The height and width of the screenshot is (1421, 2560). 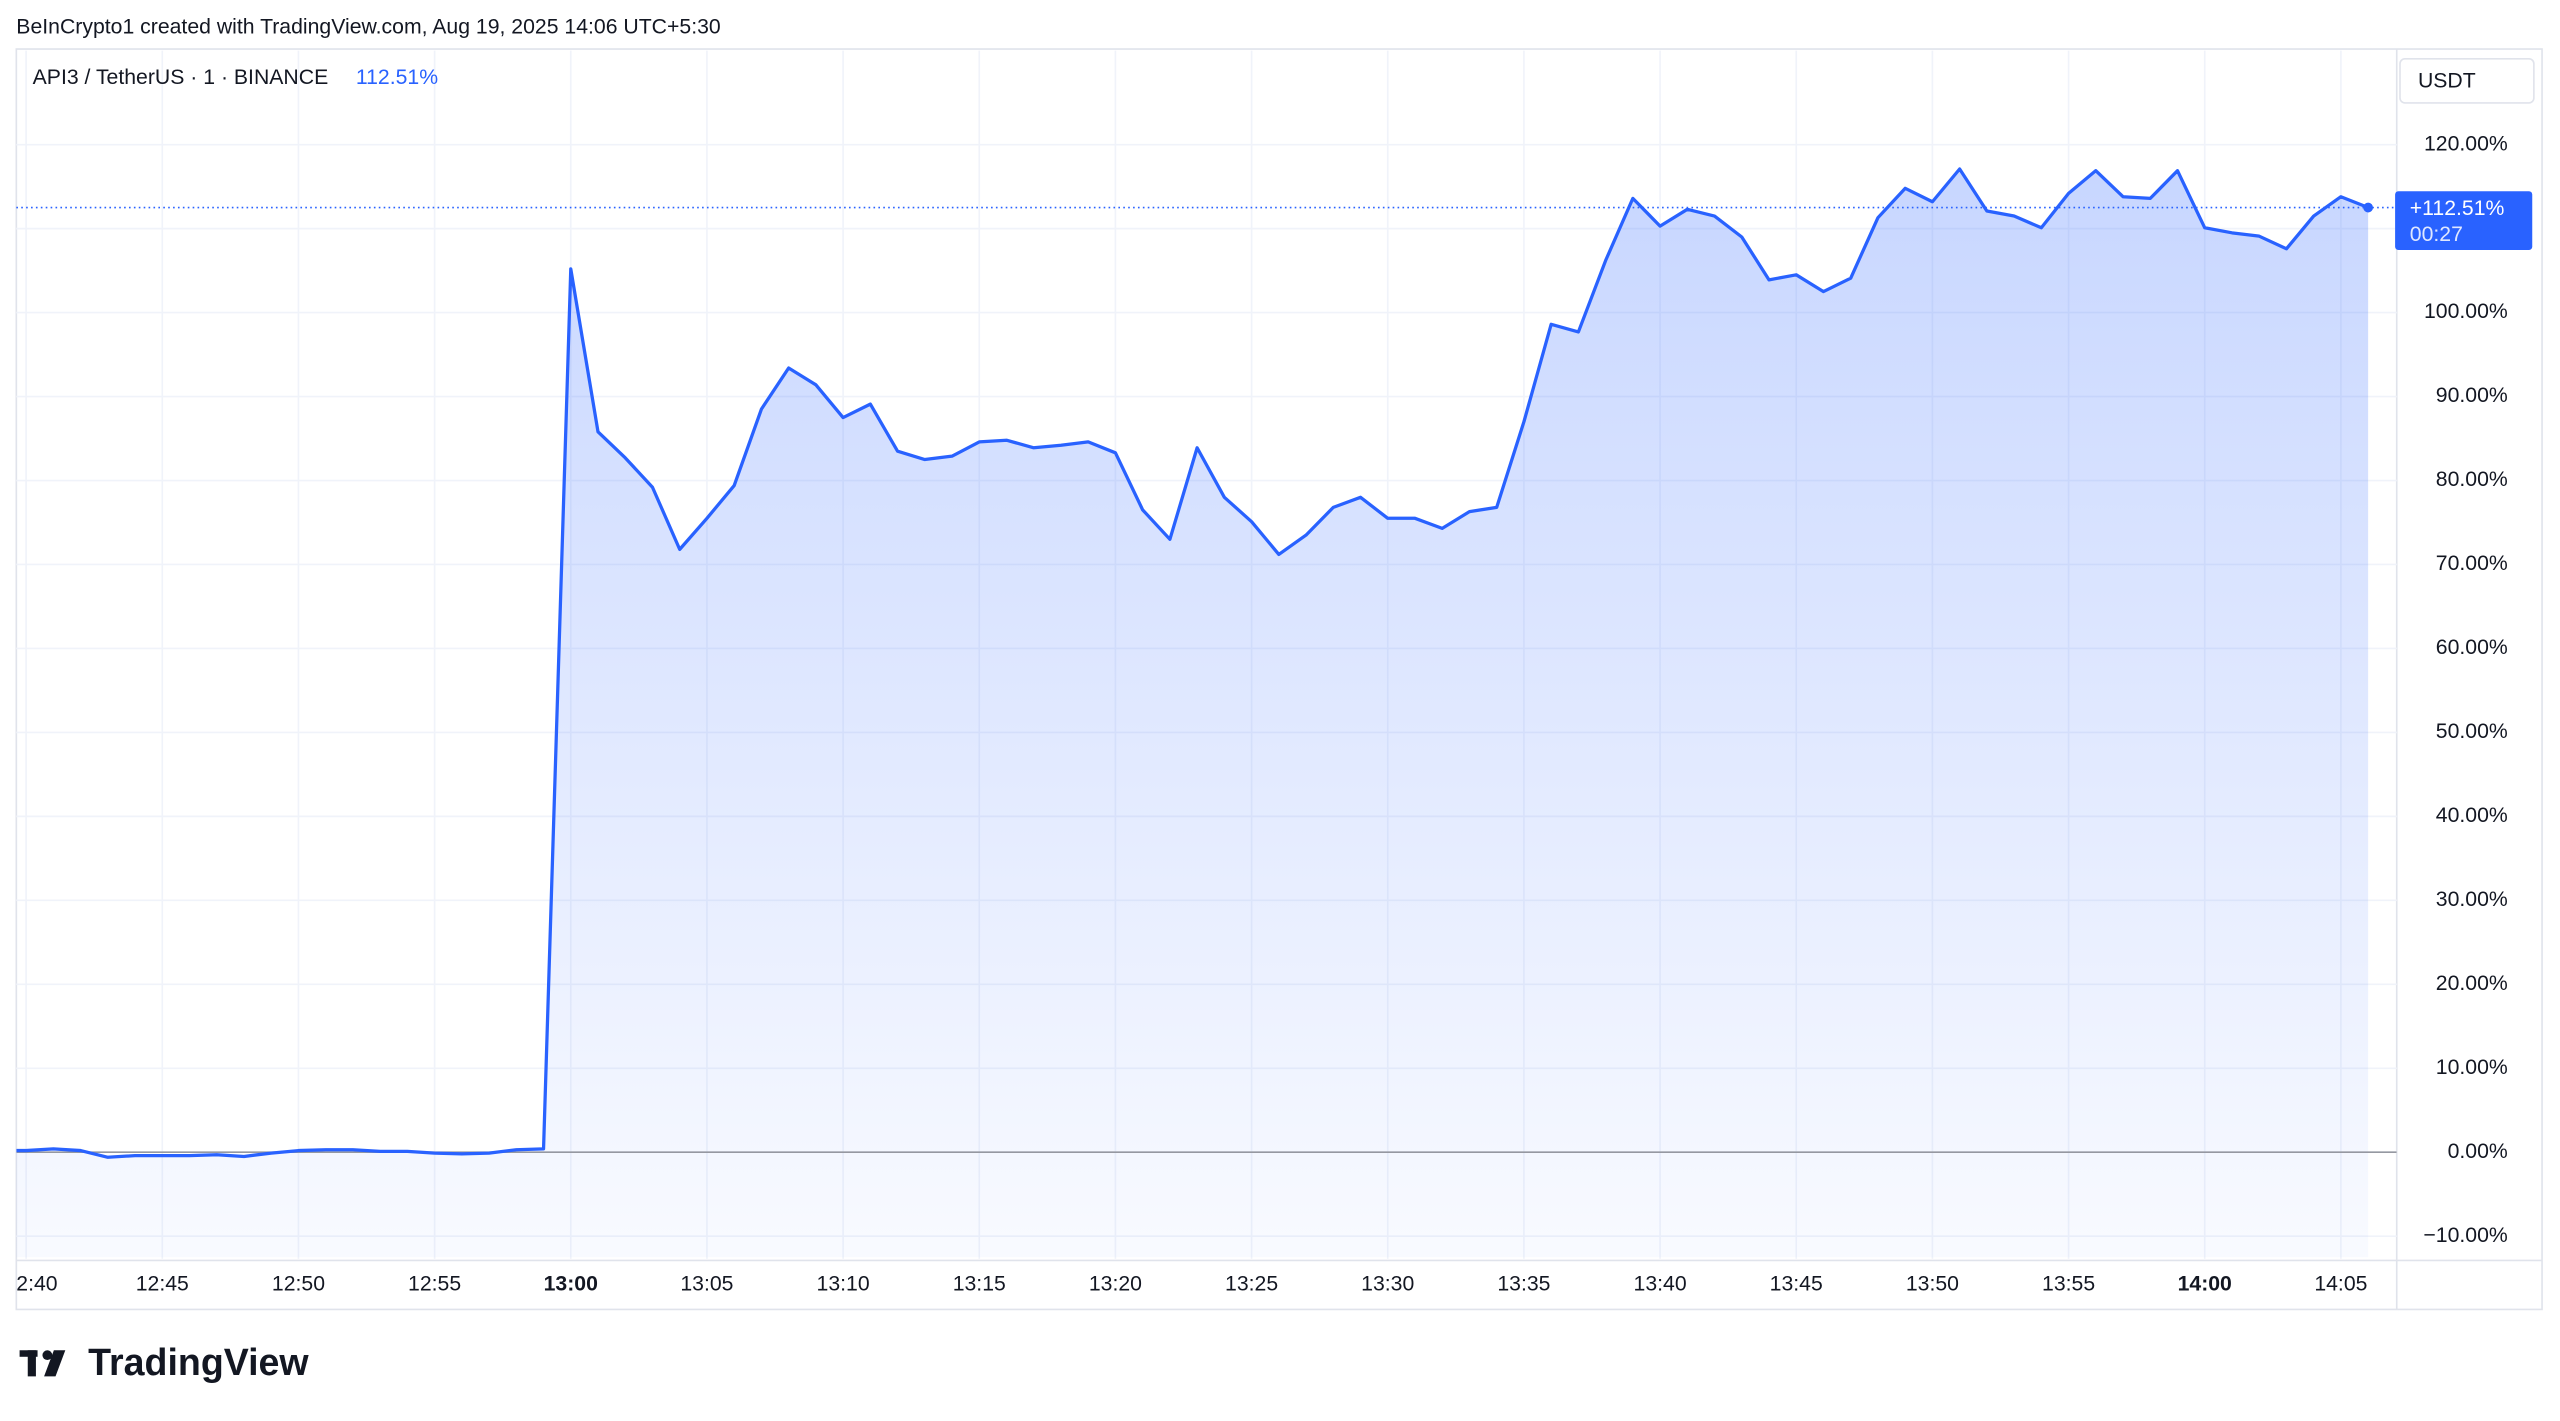 I want to click on logo-text: TradingView, so click(x=198, y=1362).